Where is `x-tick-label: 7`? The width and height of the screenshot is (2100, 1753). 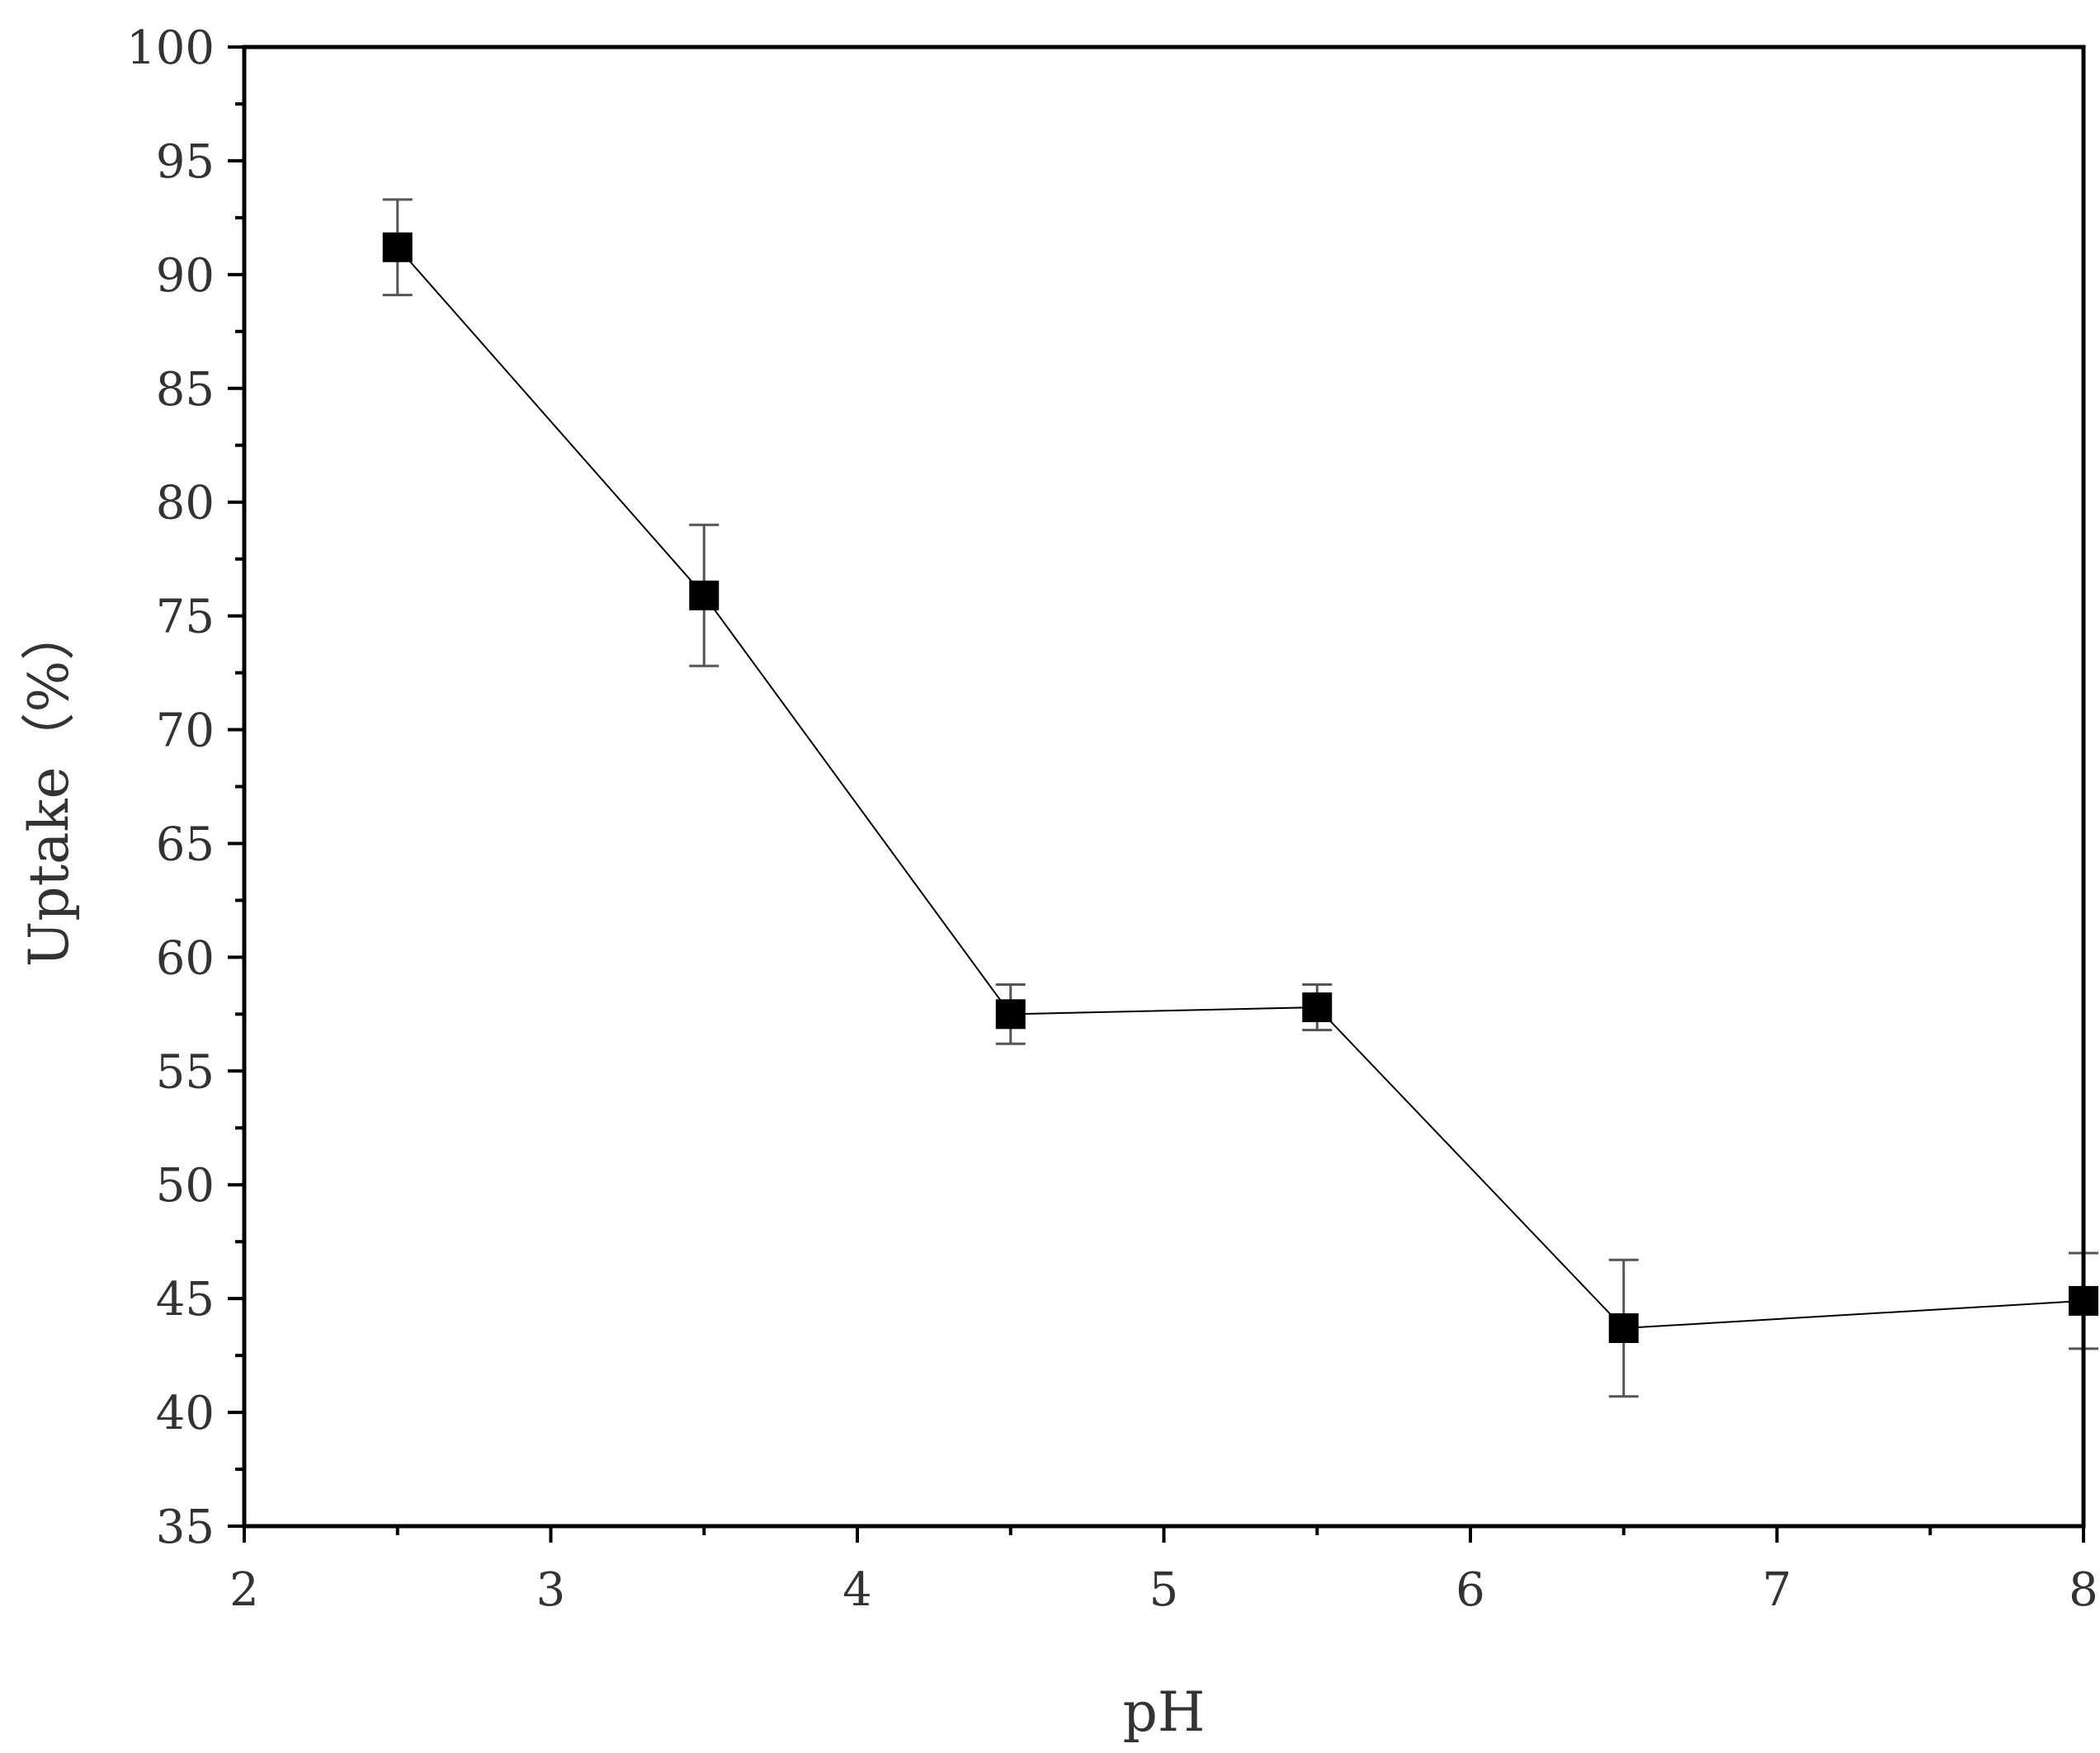 x-tick-label: 7 is located at coordinates (1777, 1590).